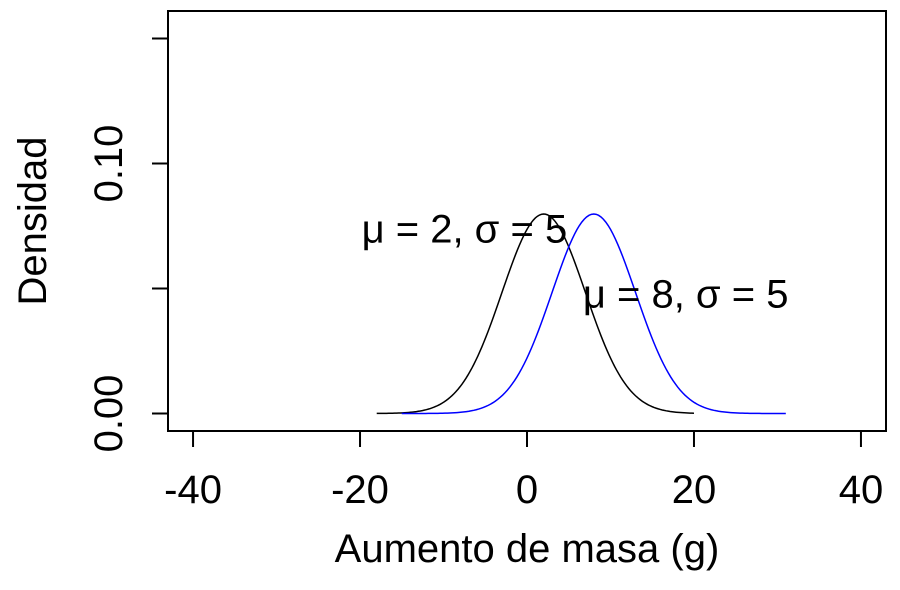  I want to click on x-axis-title: Aumento de masa (g), so click(527, 549).